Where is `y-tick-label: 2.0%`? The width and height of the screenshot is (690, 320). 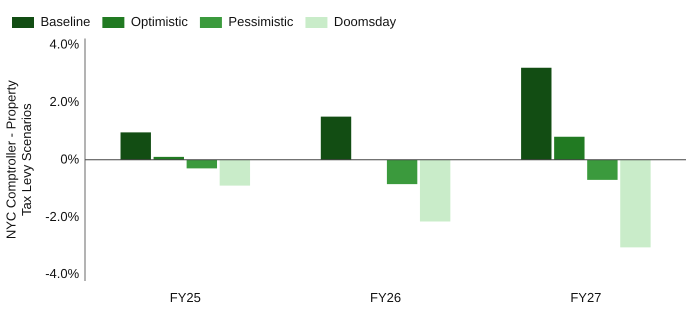 y-tick-label: 2.0% is located at coordinates (65, 101).